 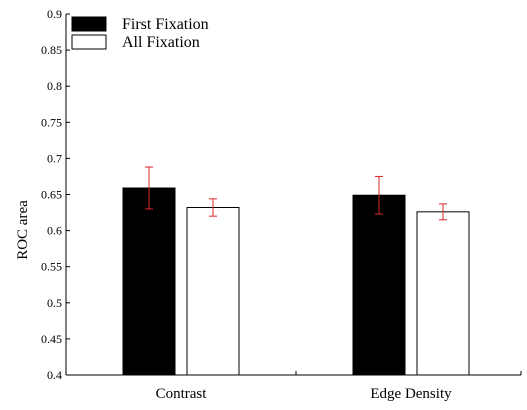 What do you see at coordinates (54, 158) in the screenshot?
I see `y-tick-label: 0.7` at bounding box center [54, 158].